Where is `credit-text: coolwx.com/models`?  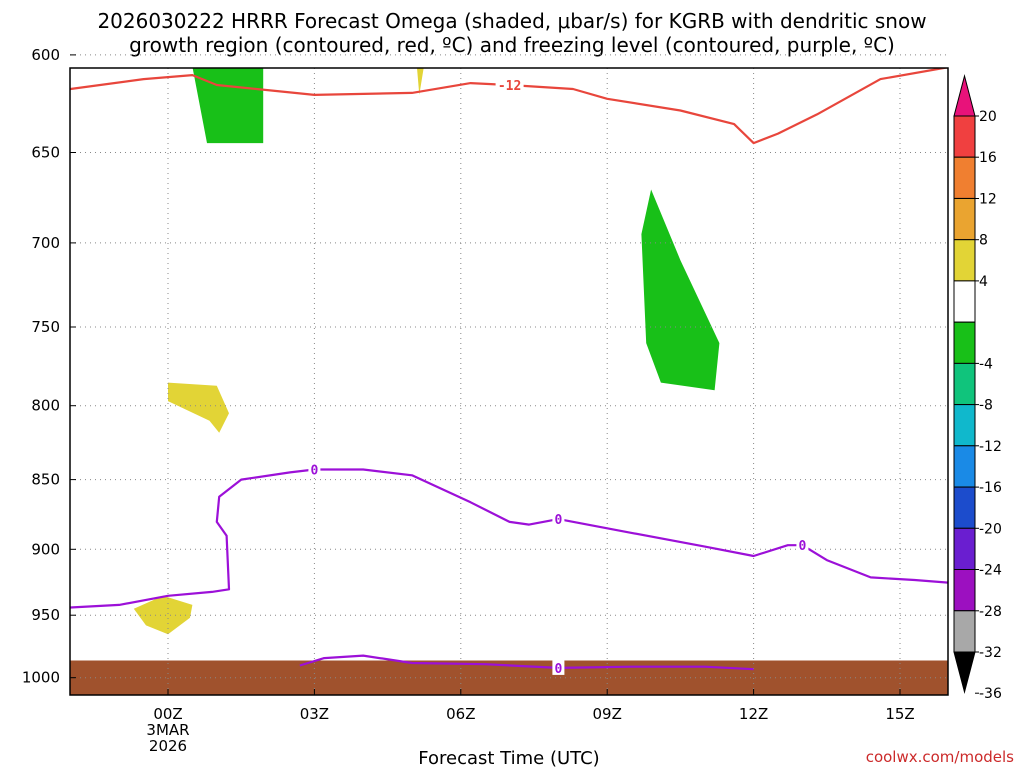
credit-text: coolwx.com/models is located at coordinates (940, 757).